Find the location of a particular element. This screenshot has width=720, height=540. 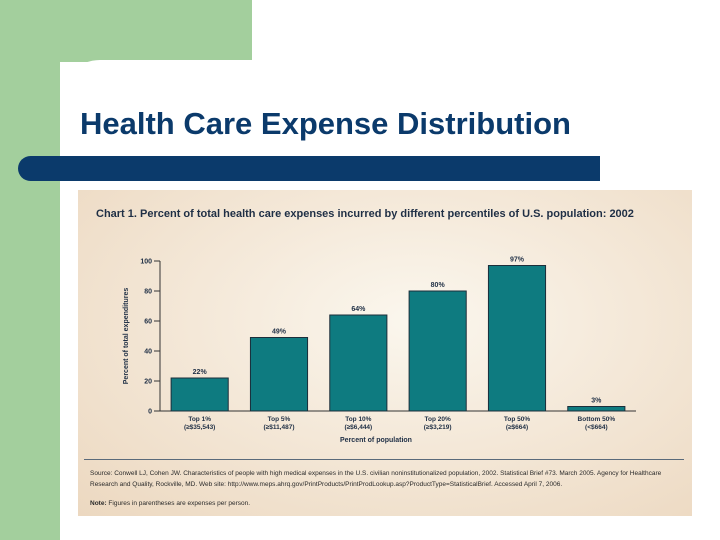

x-tick-sublabel: (≥$11,487) is located at coordinates (278, 427).